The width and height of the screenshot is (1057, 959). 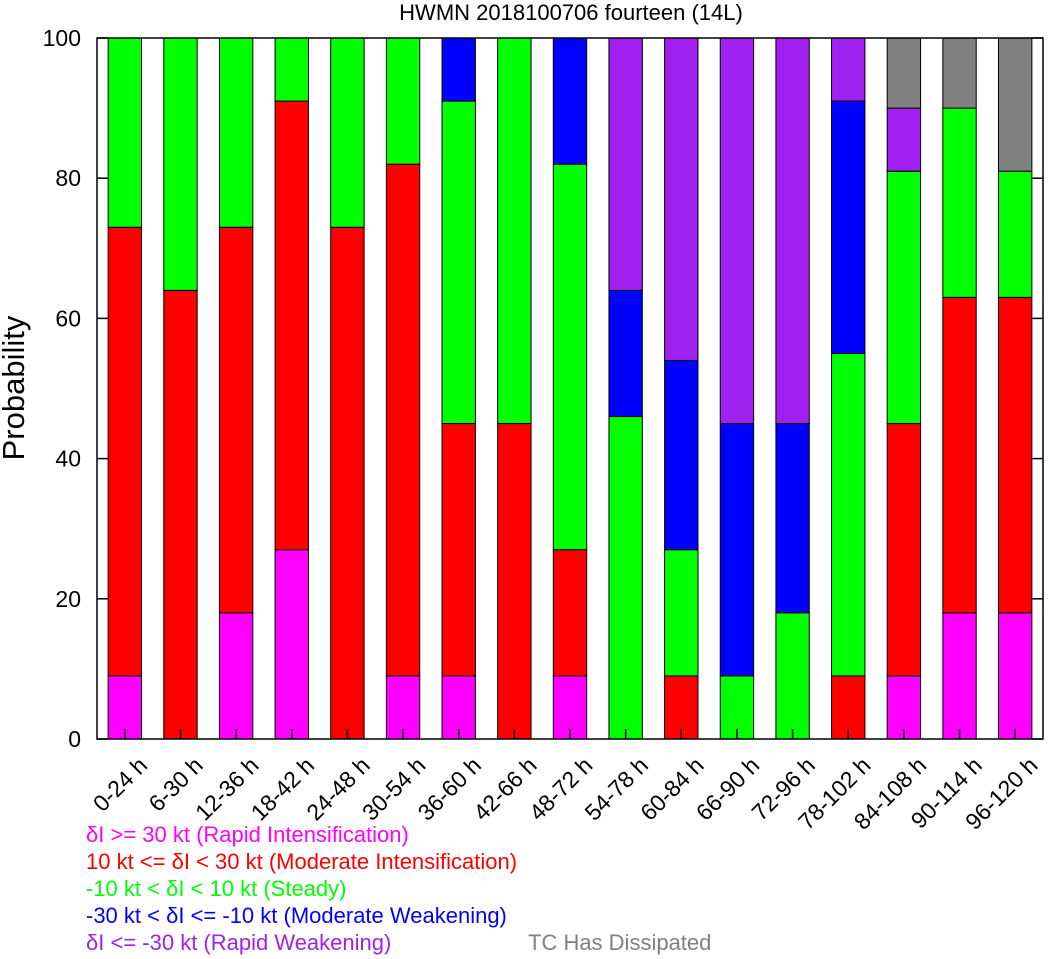 What do you see at coordinates (216, 888) in the screenshot?
I see `legend-item-steady: -10 kt < δI < 10 kt (Steady)` at bounding box center [216, 888].